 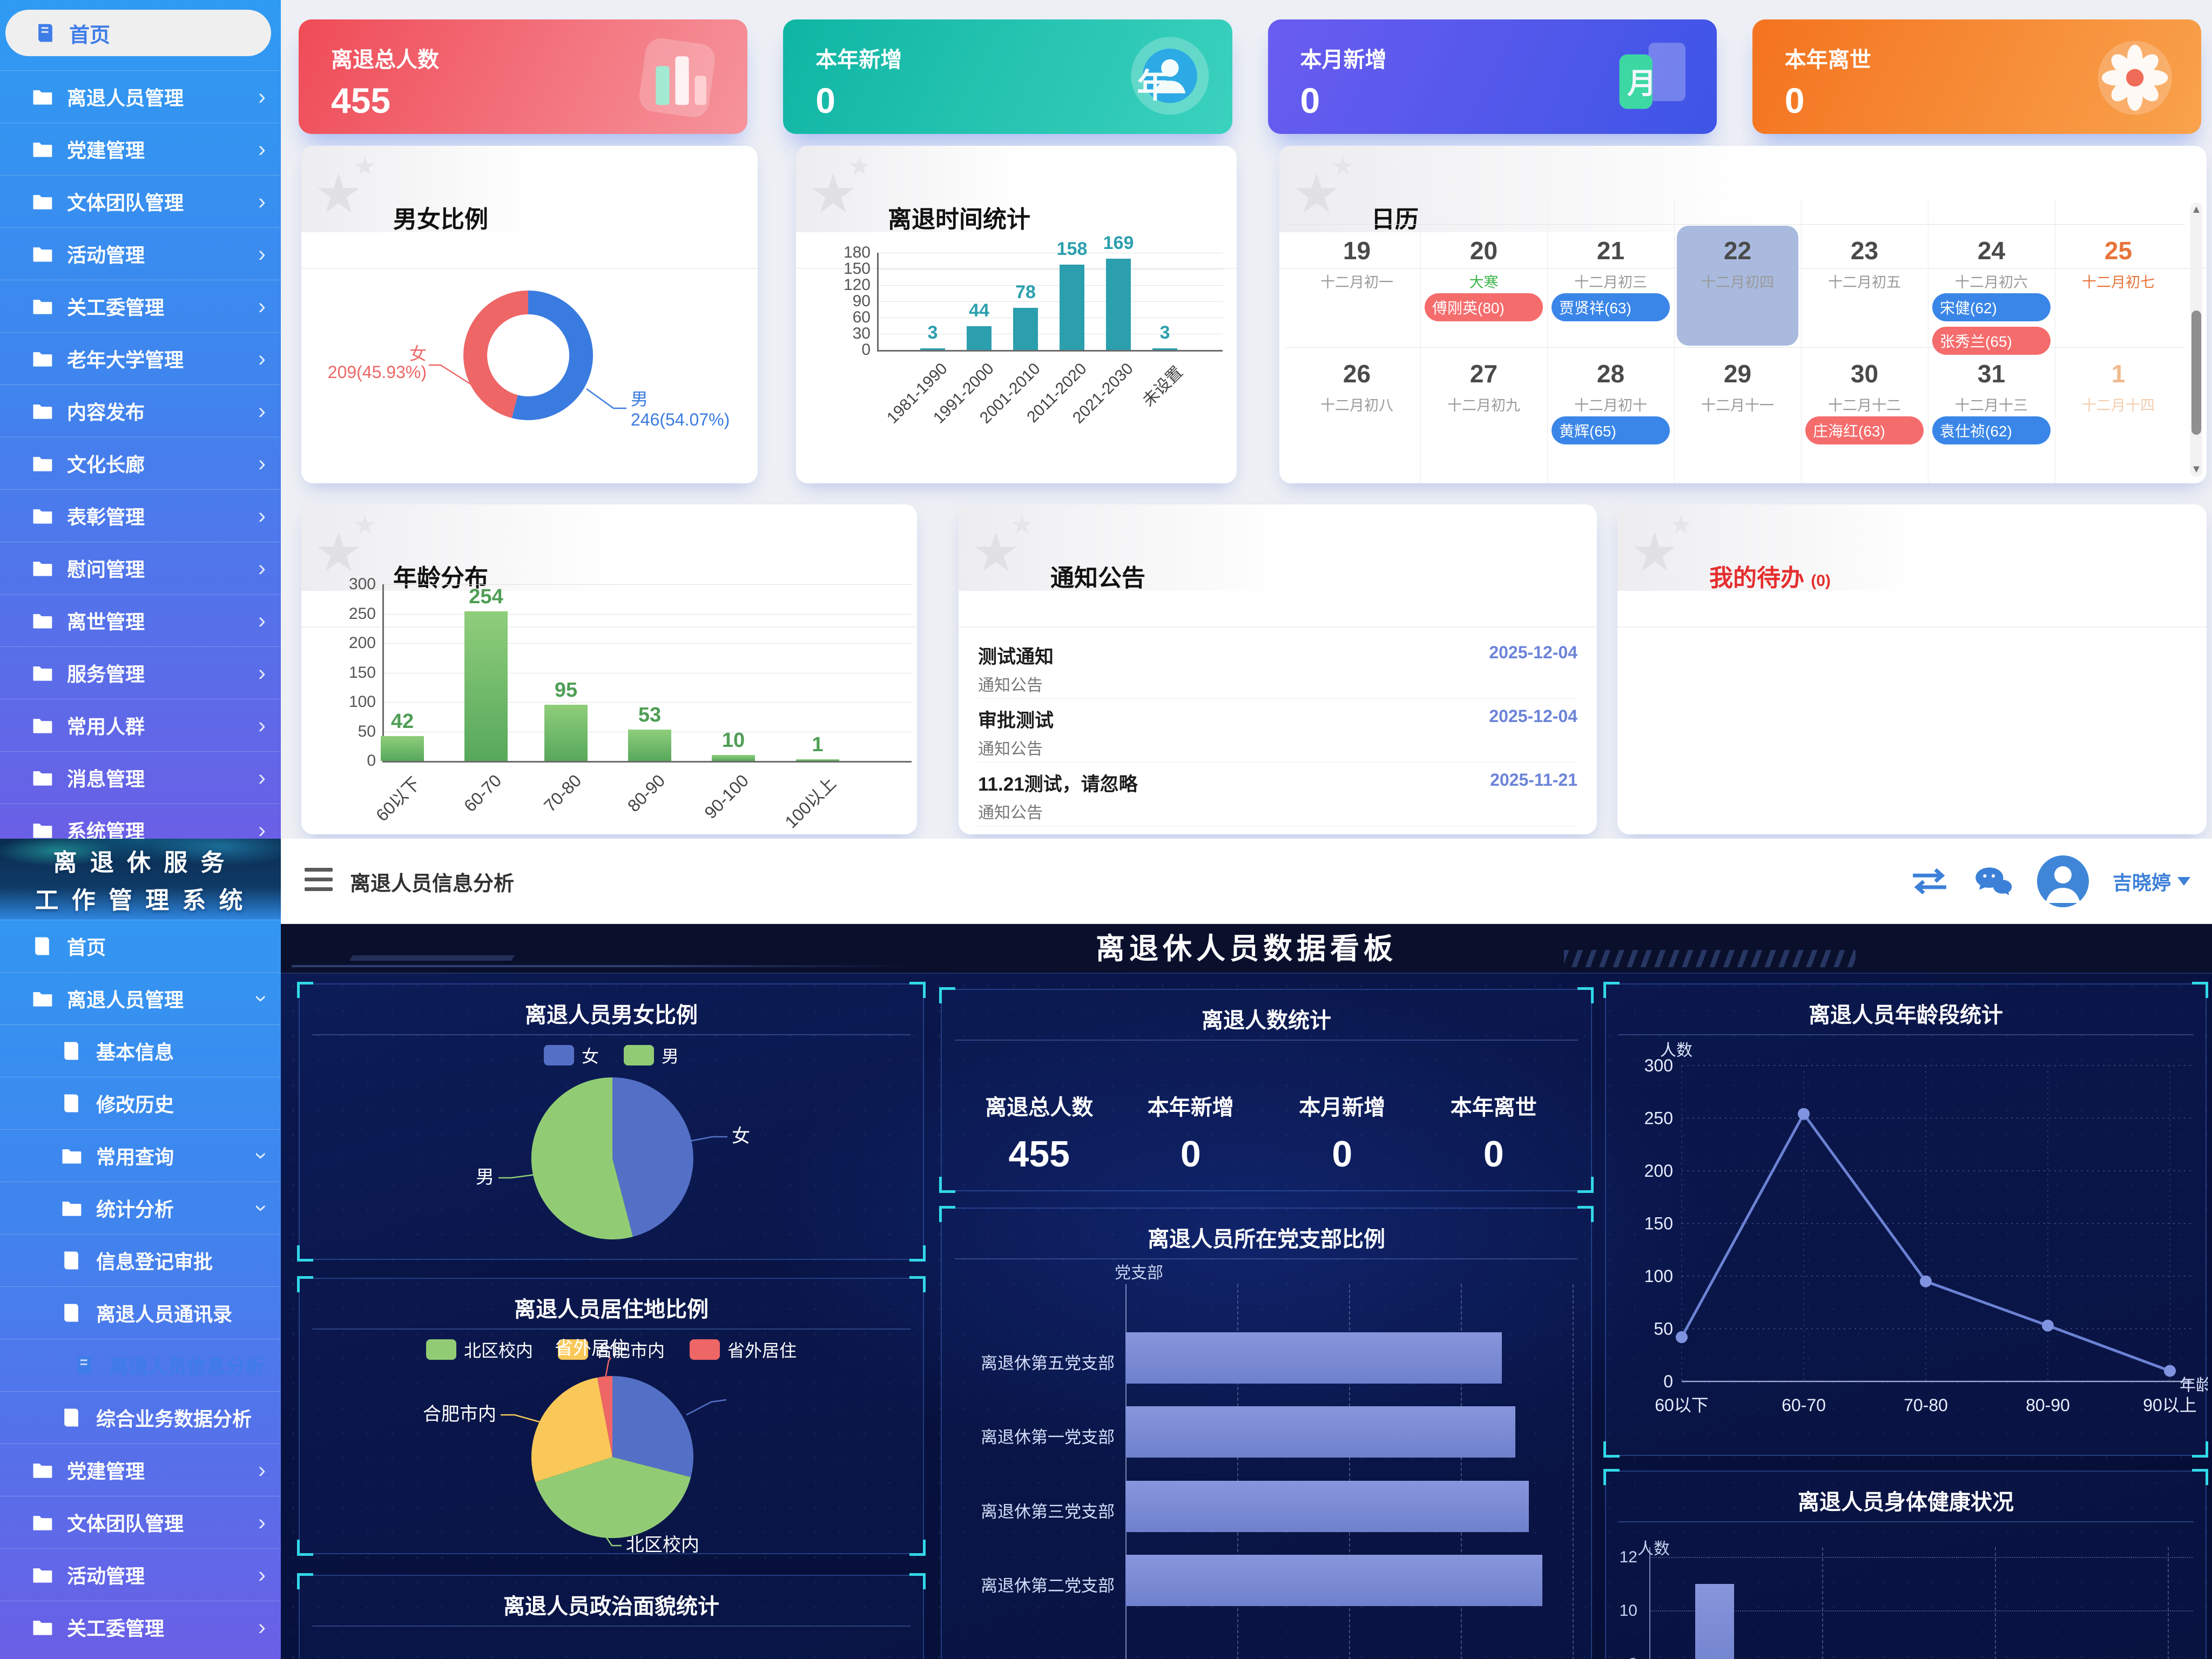 I want to click on calendar-day-cell: 21 十二月初三 贾贤祥(63), so click(x=1610, y=285).